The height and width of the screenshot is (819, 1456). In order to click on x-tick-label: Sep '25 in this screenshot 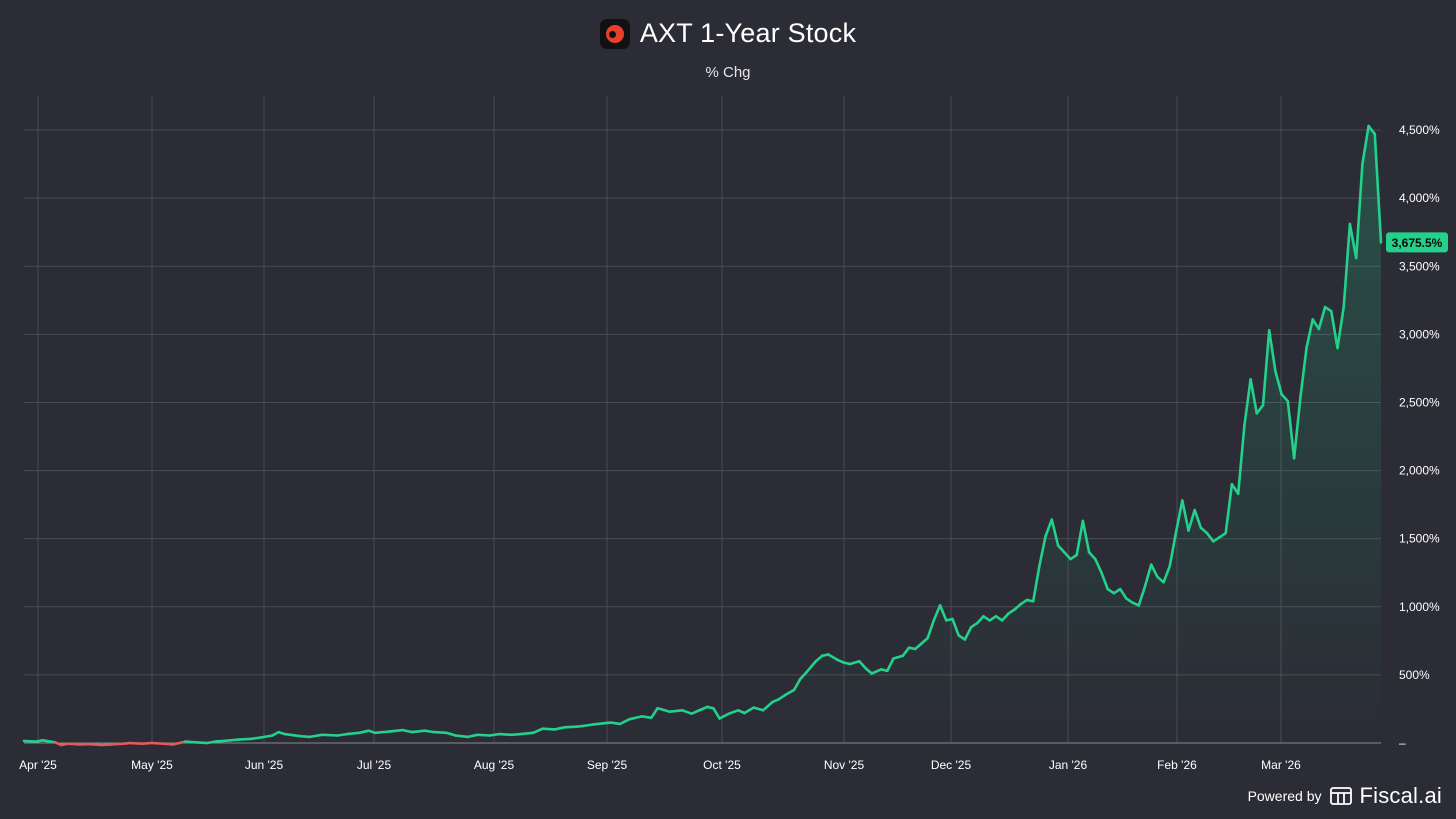, I will do `click(607, 765)`.